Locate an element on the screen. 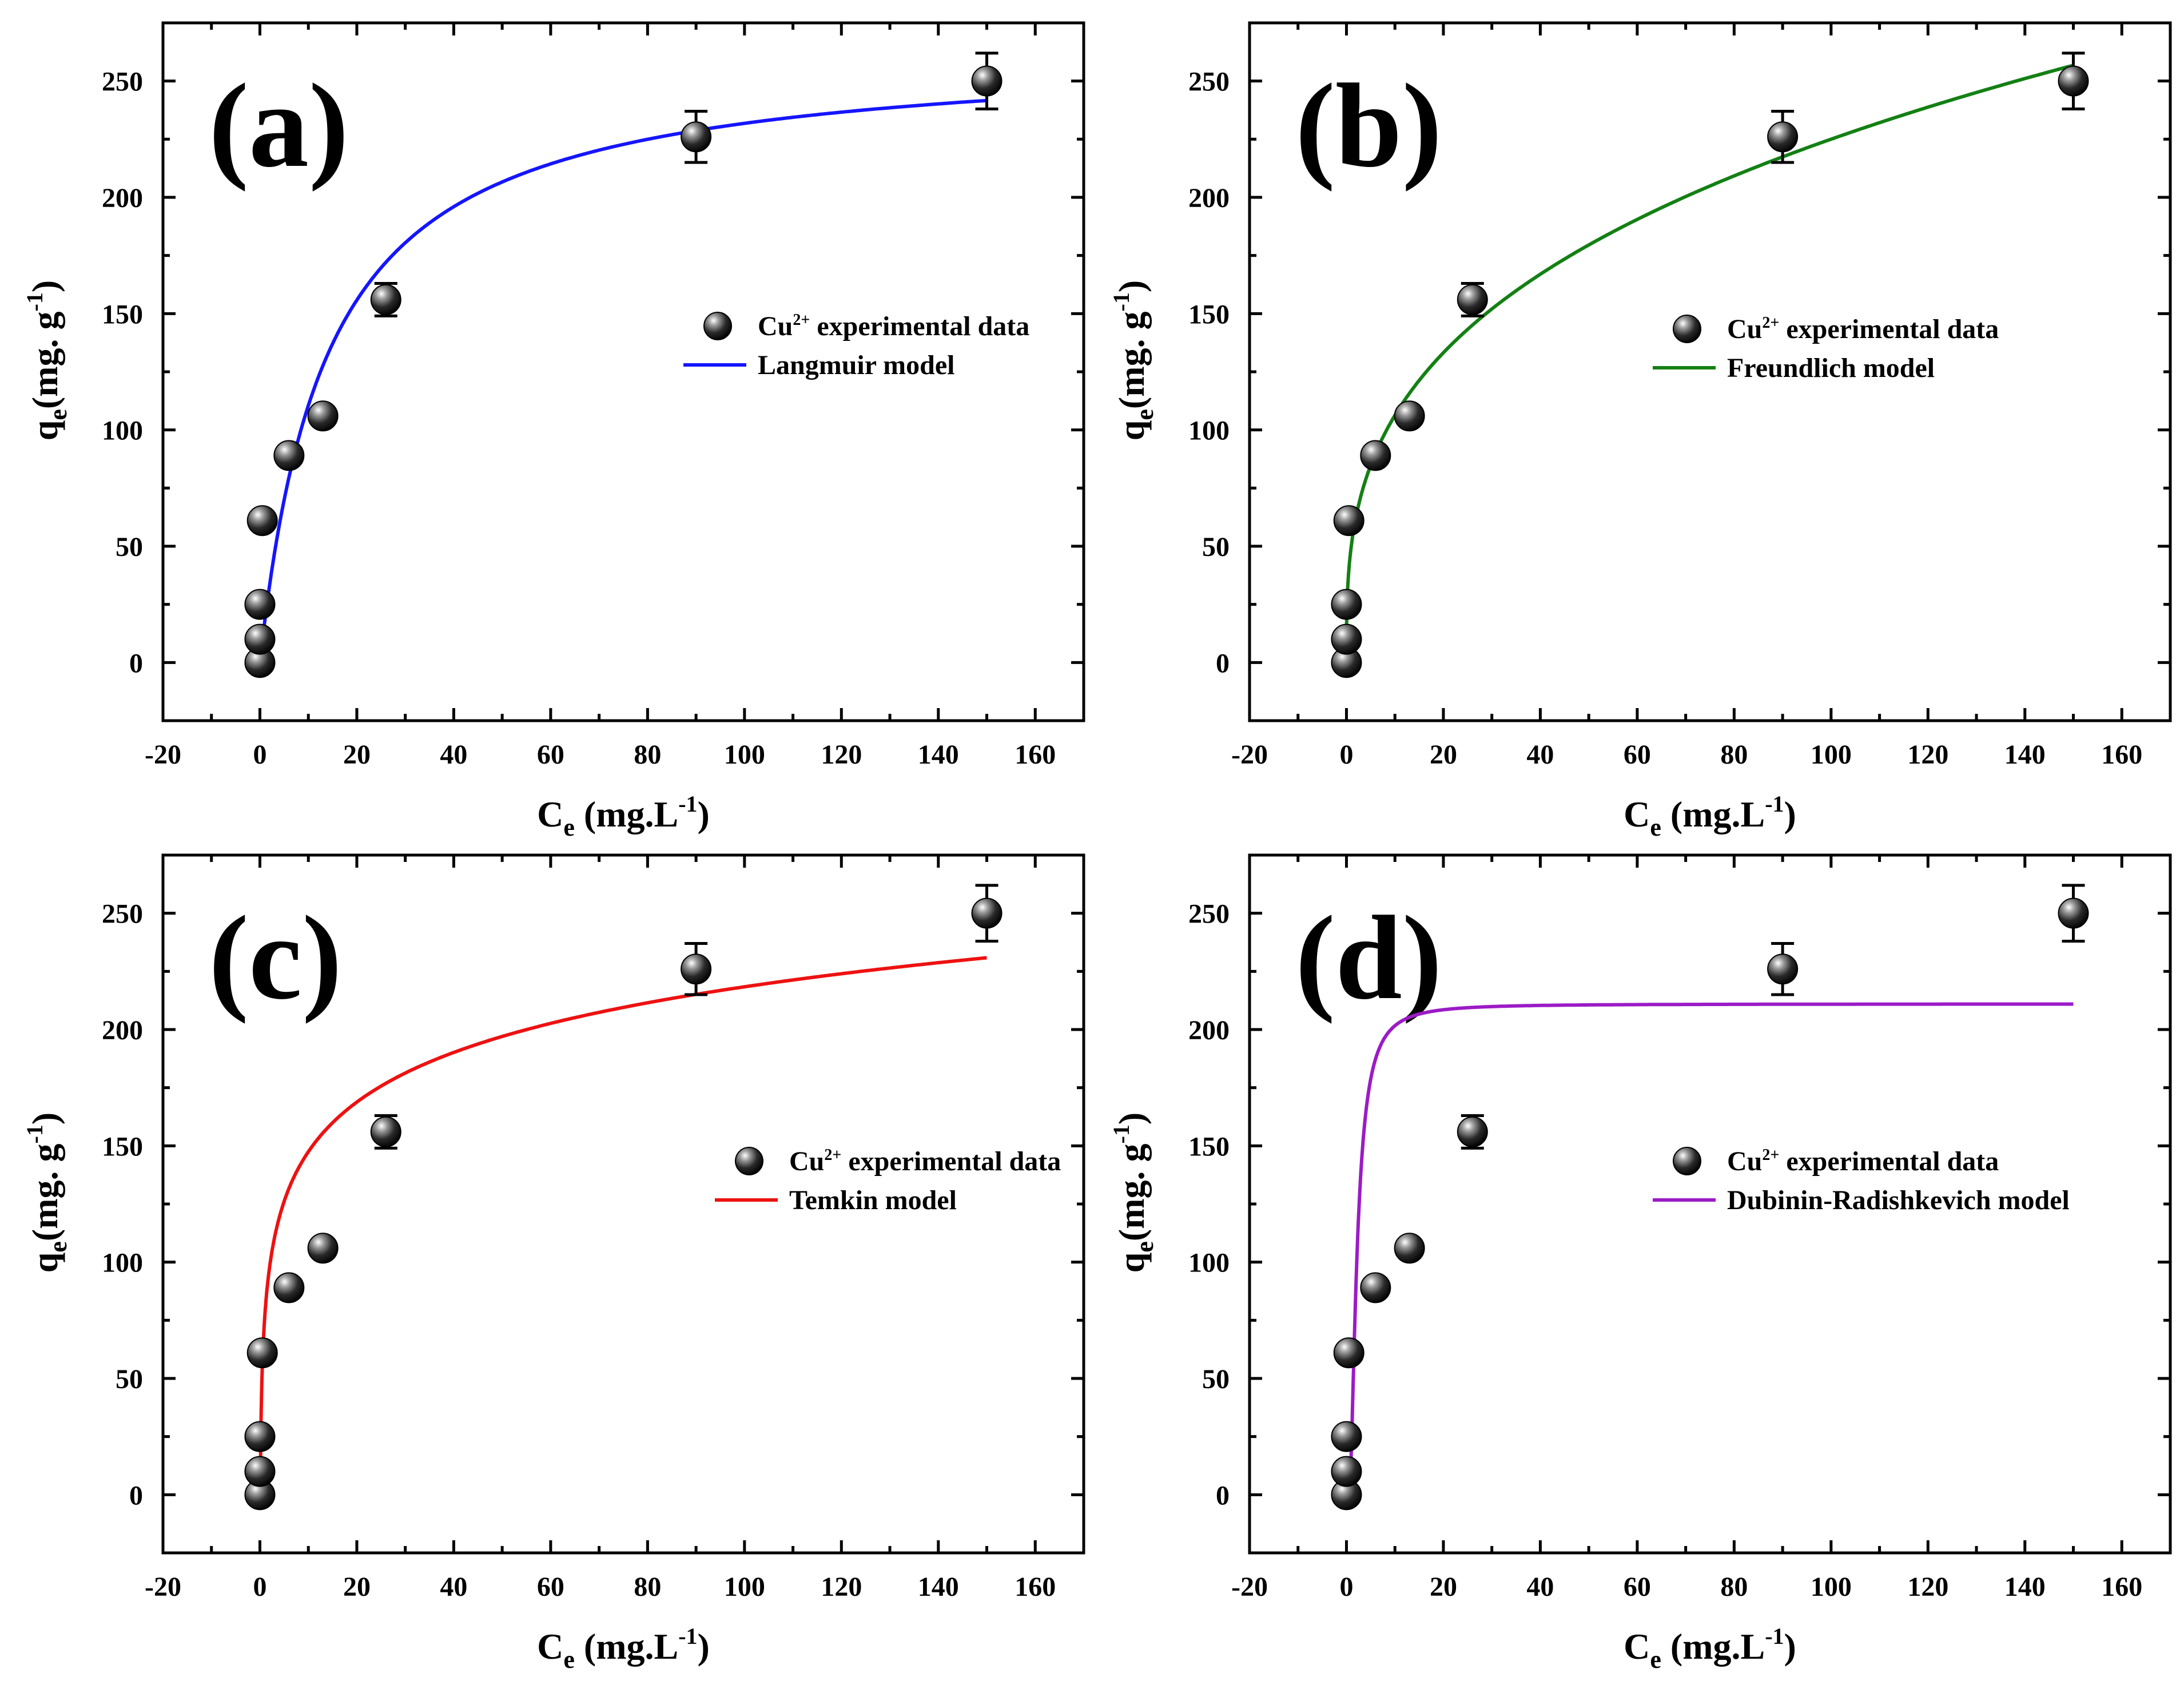 The image size is (2184, 1681). model-curve is located at coordinates (622, 380).